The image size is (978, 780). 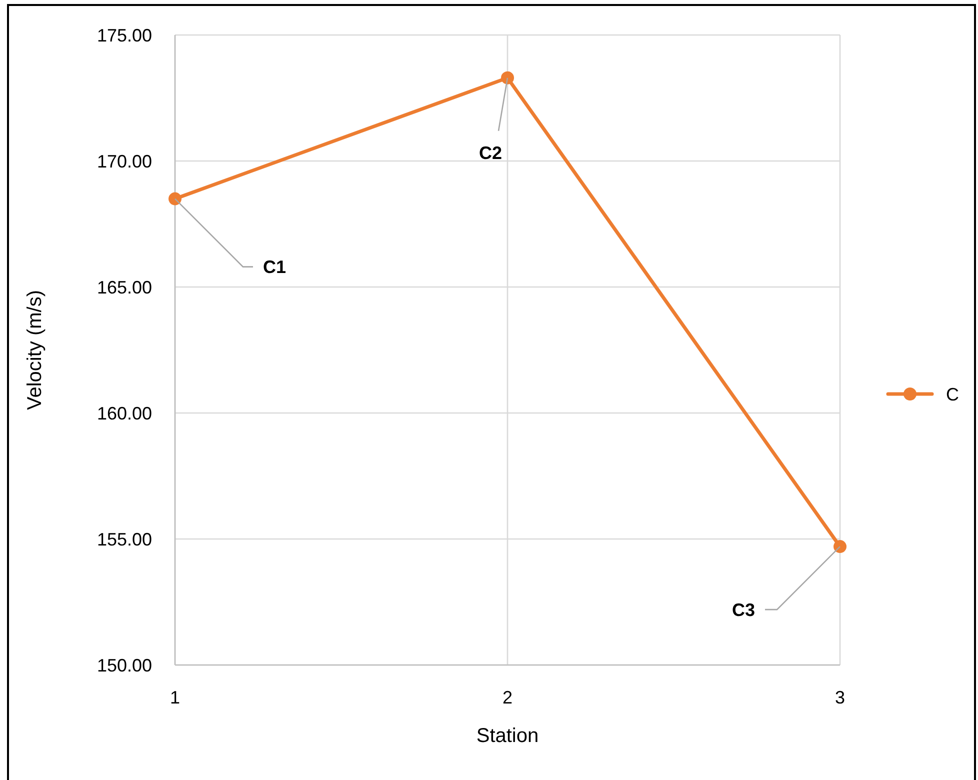 What do you see at coordinates (274, 267) in the screenshot?
I see `data-label: C1` at bounding box center [274, 267].